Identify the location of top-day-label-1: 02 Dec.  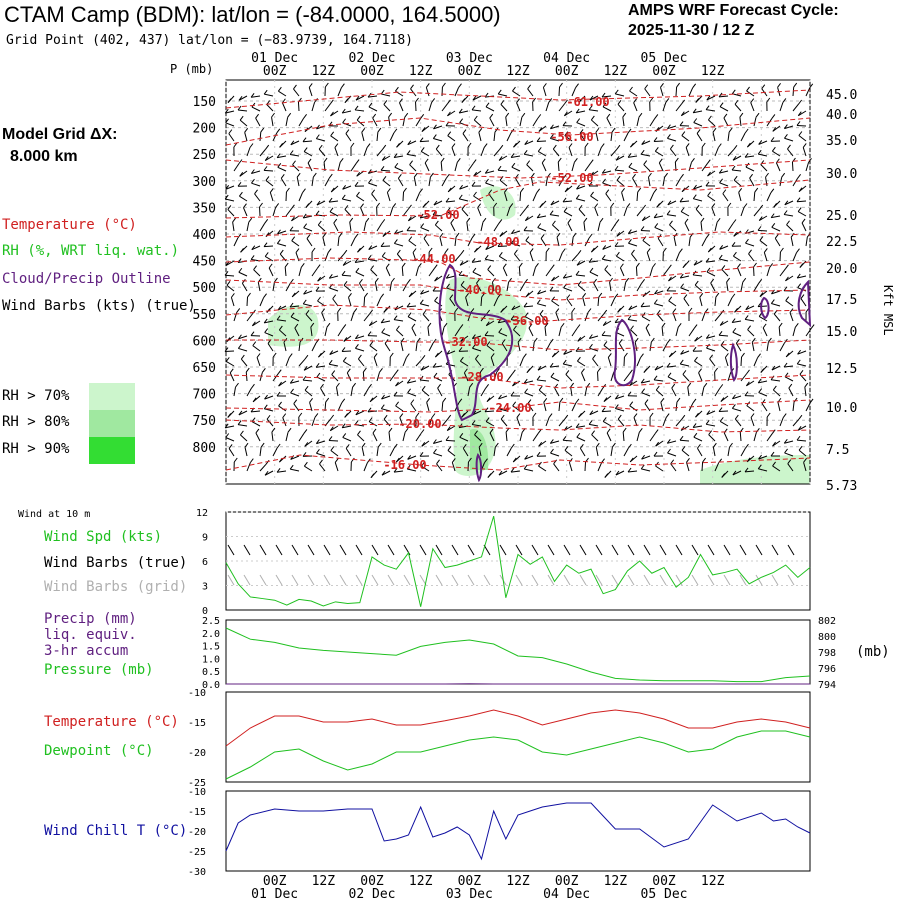
(372, 58).